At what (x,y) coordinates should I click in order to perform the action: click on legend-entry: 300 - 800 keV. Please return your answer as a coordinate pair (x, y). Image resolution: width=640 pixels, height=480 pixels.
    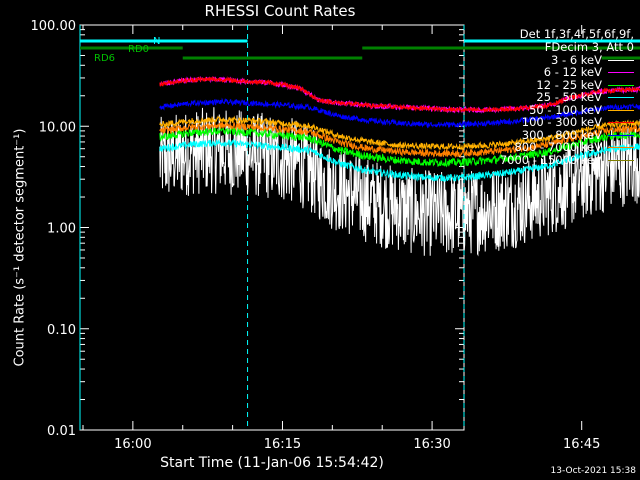
    Looking at the image, I should click on (554, 134).